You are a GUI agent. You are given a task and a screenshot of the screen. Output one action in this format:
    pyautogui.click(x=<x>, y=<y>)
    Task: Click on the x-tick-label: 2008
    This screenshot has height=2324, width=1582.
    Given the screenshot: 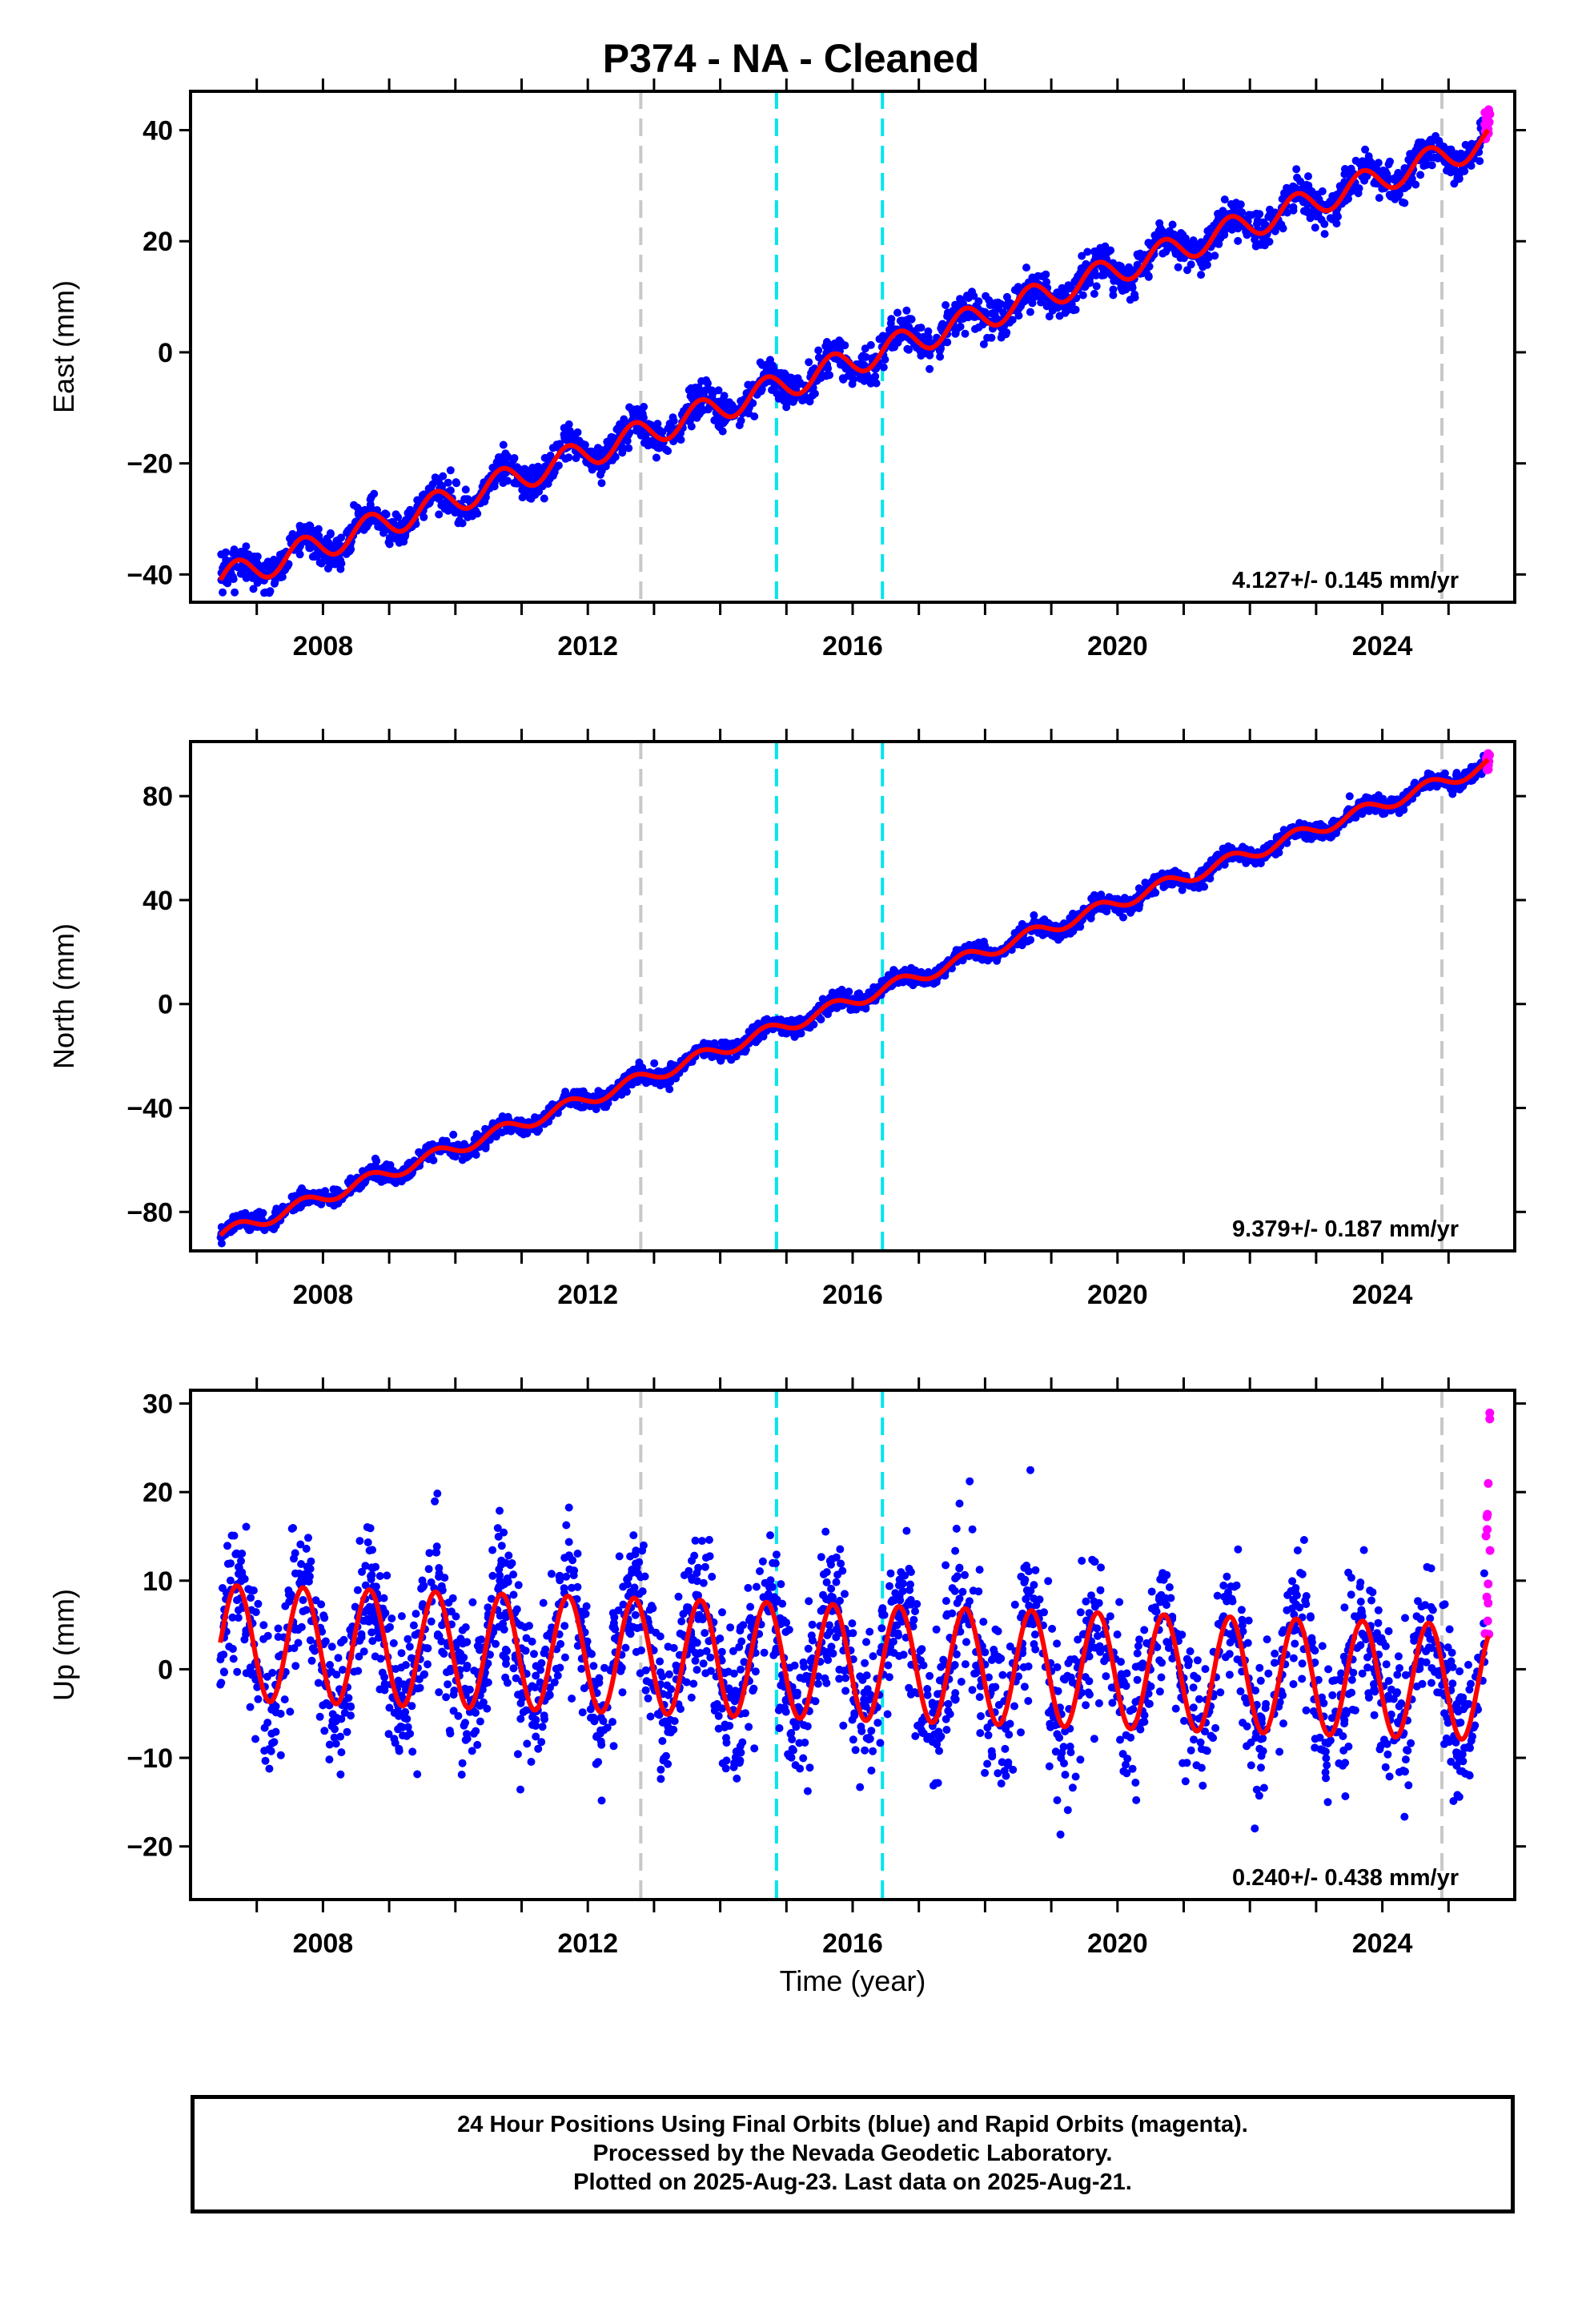 What is the action you would take?
    pyautogui.click(x=323, y=646)
    